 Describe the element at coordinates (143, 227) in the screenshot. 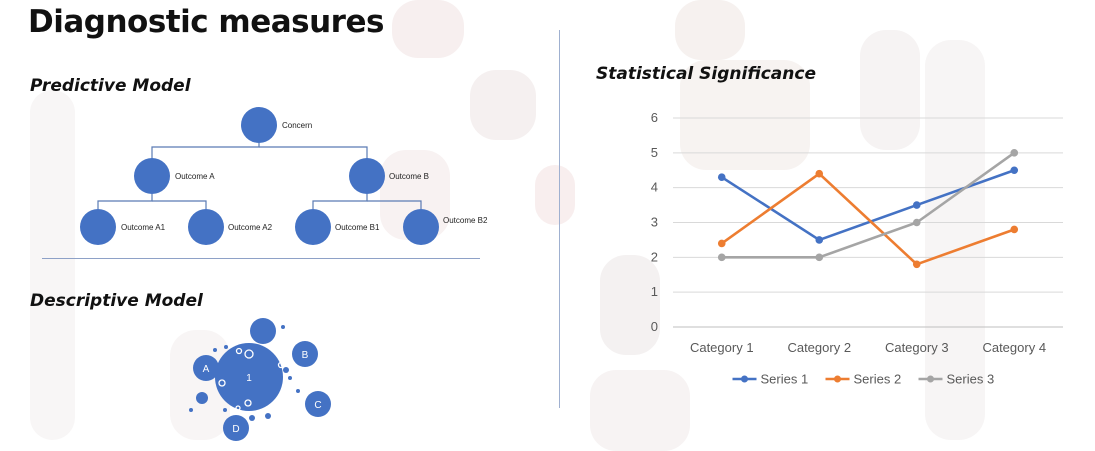

I see `node-label-outcome-a1: Outcome A1` at that location.